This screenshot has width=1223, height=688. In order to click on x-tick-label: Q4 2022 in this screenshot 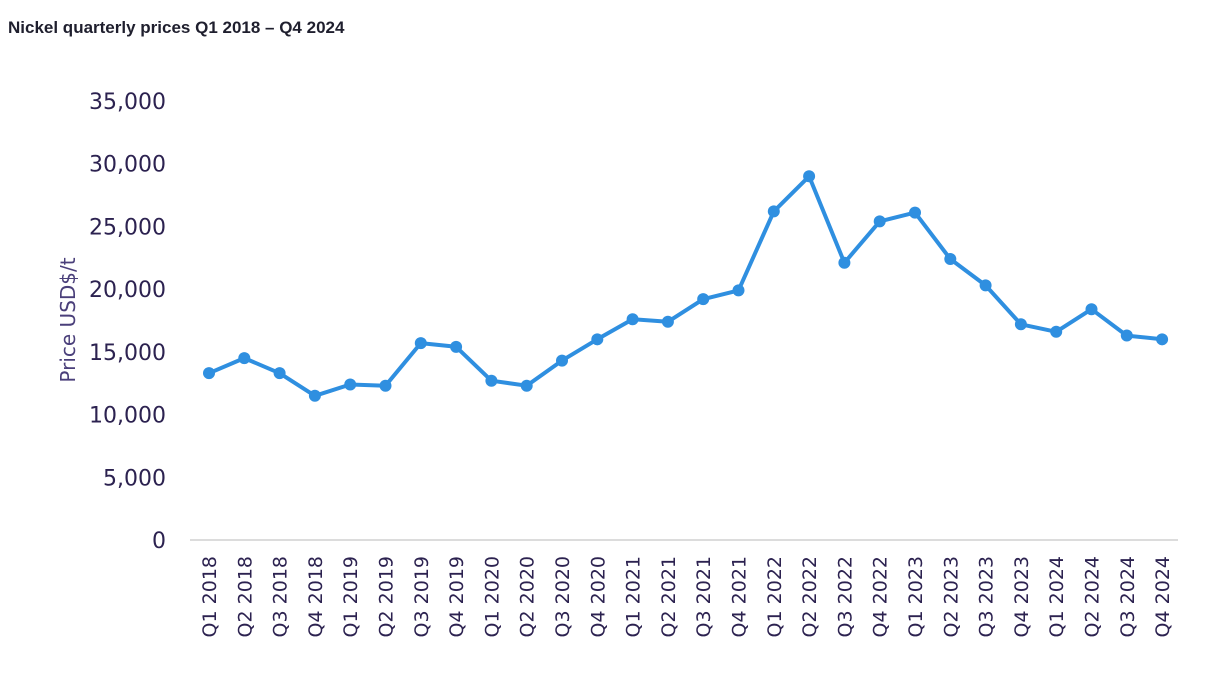, I will do `click(881, 596)`.